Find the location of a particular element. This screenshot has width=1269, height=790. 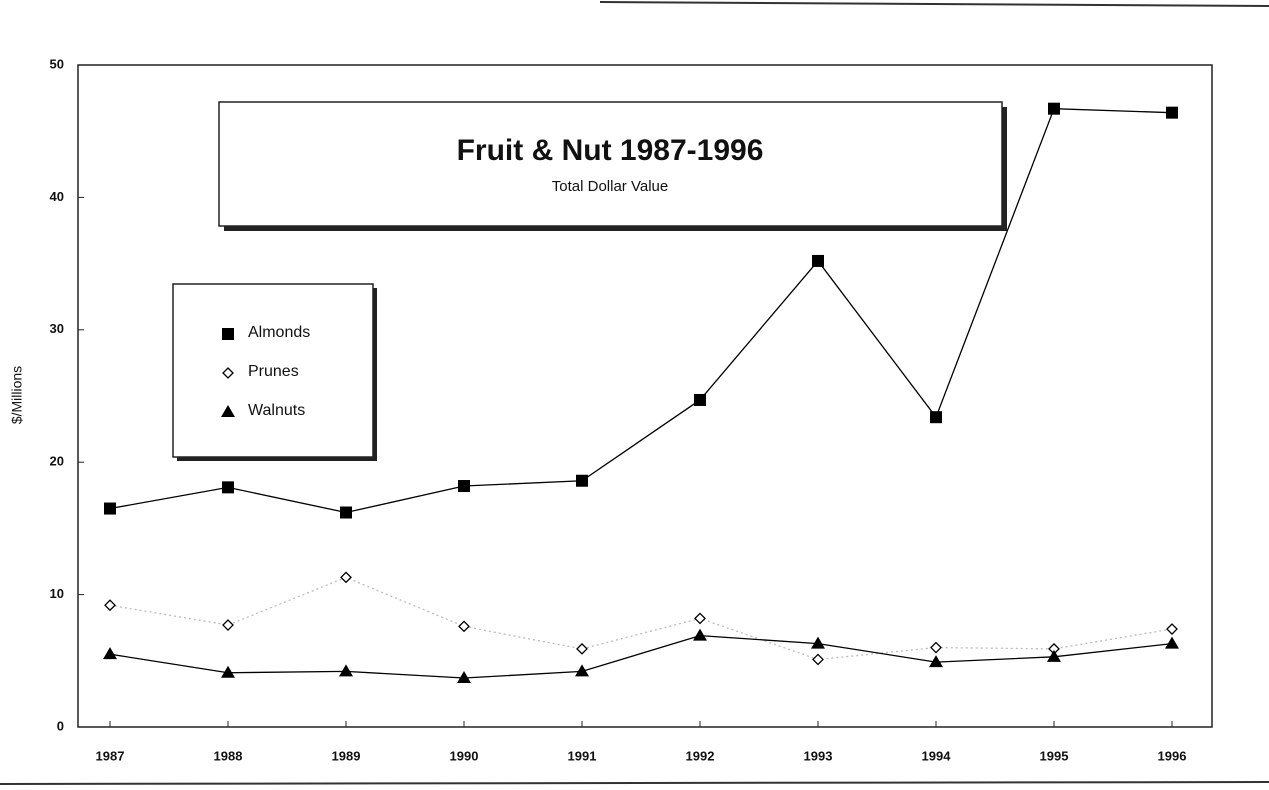

y-tick-label: 40 is located at coordinates (57, 196).